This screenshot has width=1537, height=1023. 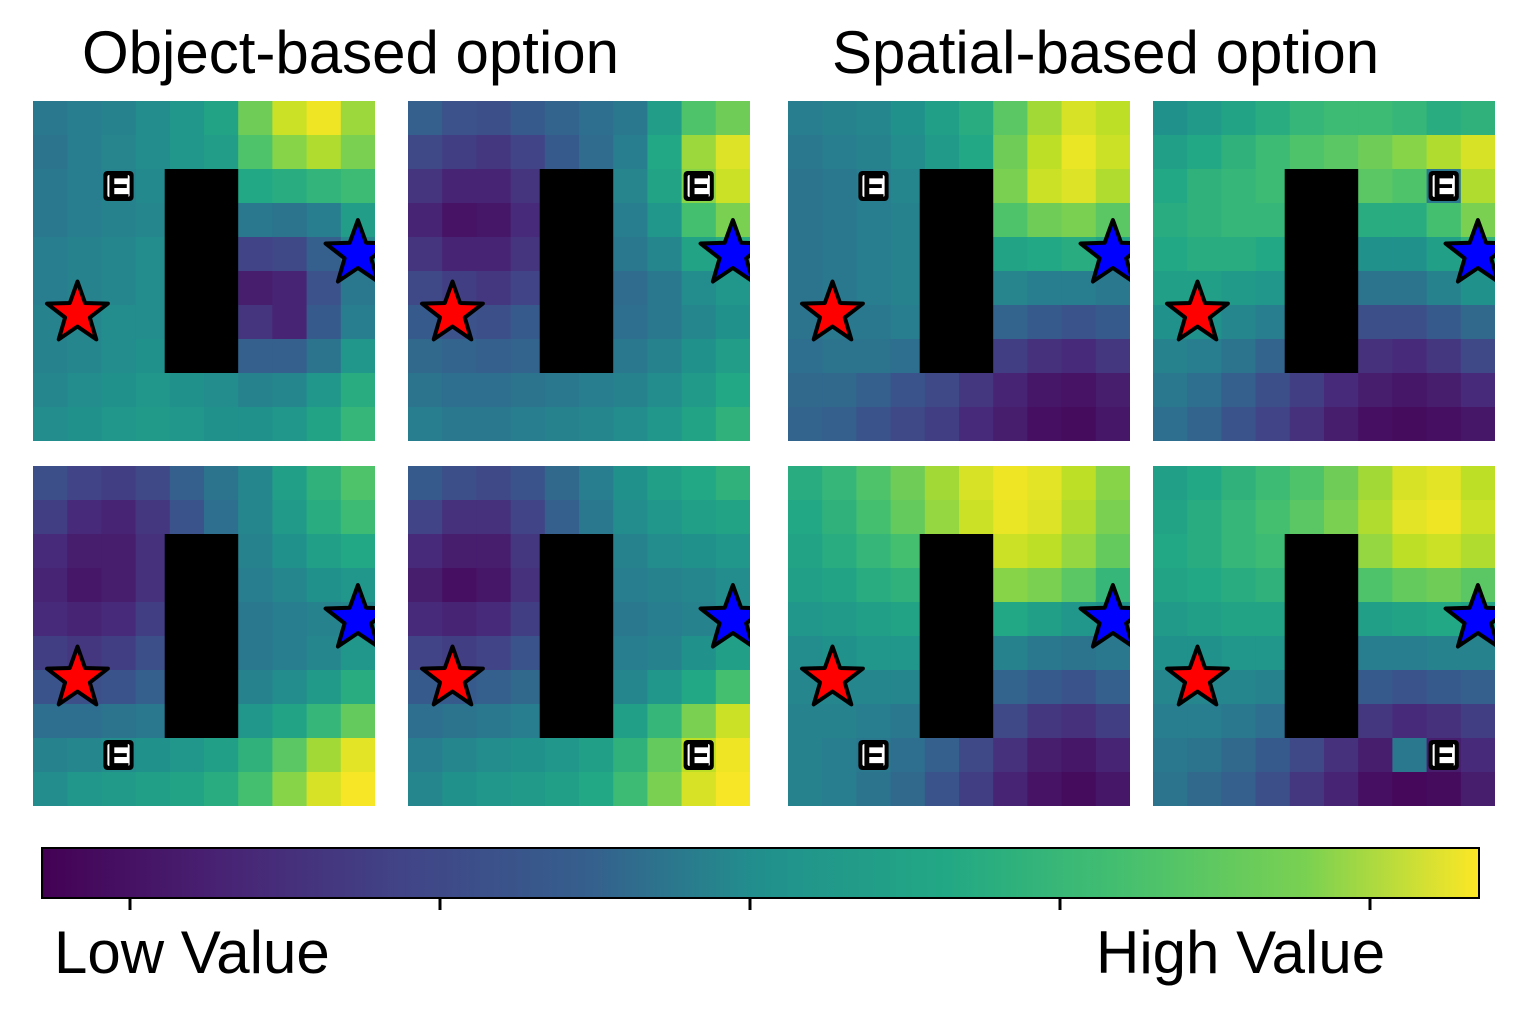 What do you see at coordinates (750, 904) in the screenshot?
I see `colorbar-ticks` at bounding box center [750, 904].